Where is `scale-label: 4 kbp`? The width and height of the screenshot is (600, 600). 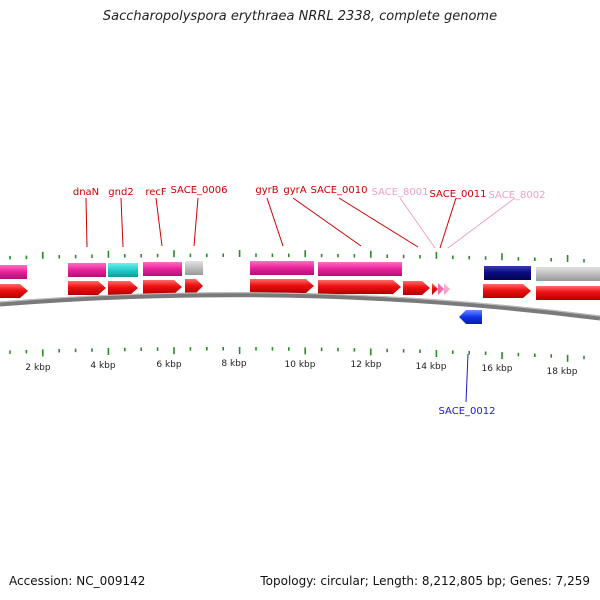 scale-label: 4 kbp is located at coordinates (103, 366).